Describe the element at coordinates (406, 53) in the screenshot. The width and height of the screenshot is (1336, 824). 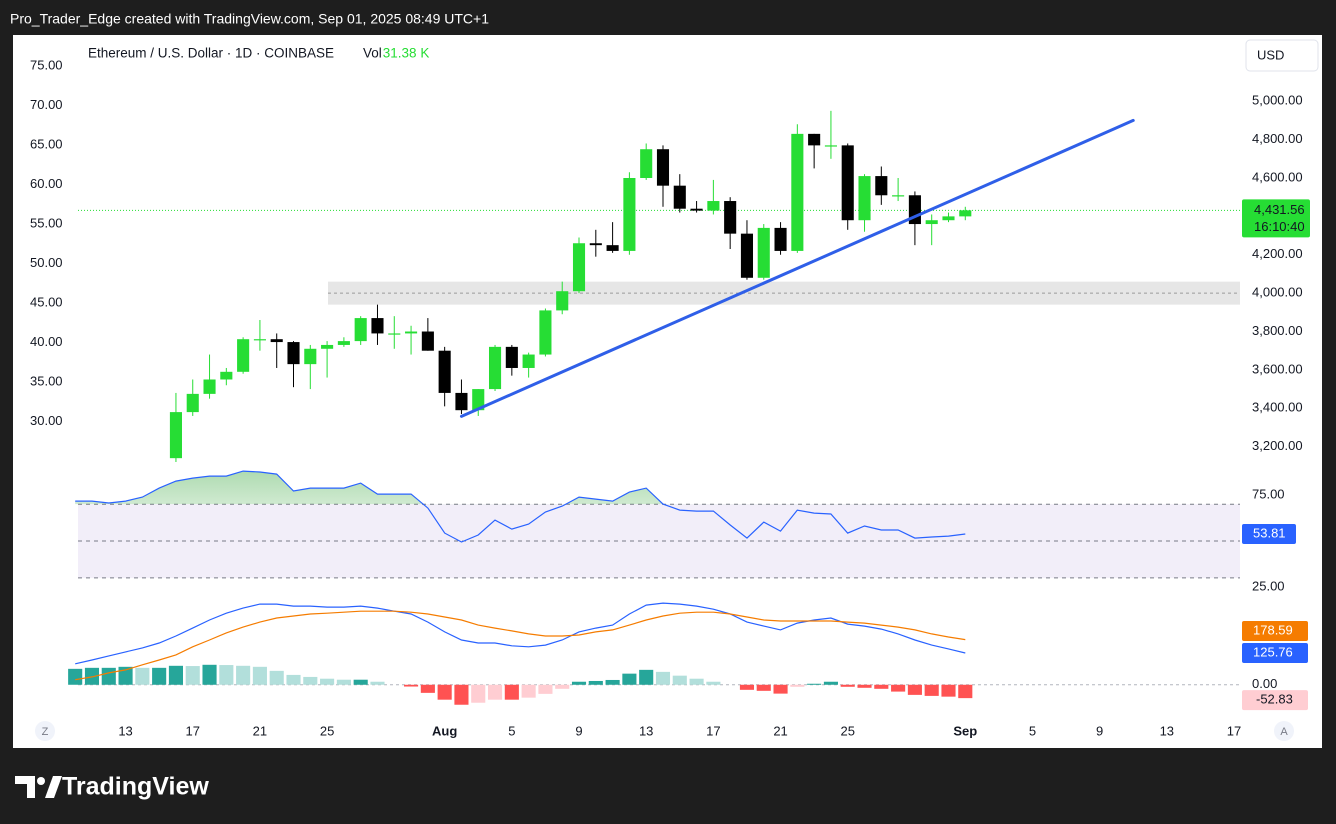
I see `volume-value: 31.38 K` at that location.